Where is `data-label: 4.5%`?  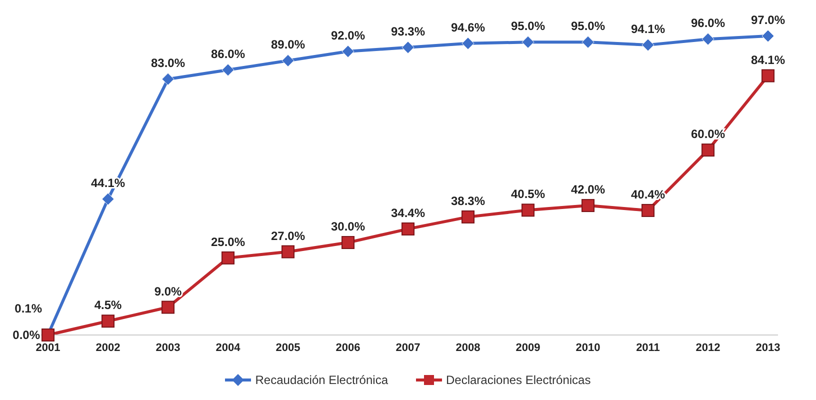 data-label: 4.5% is located at coordinates (108, 305).